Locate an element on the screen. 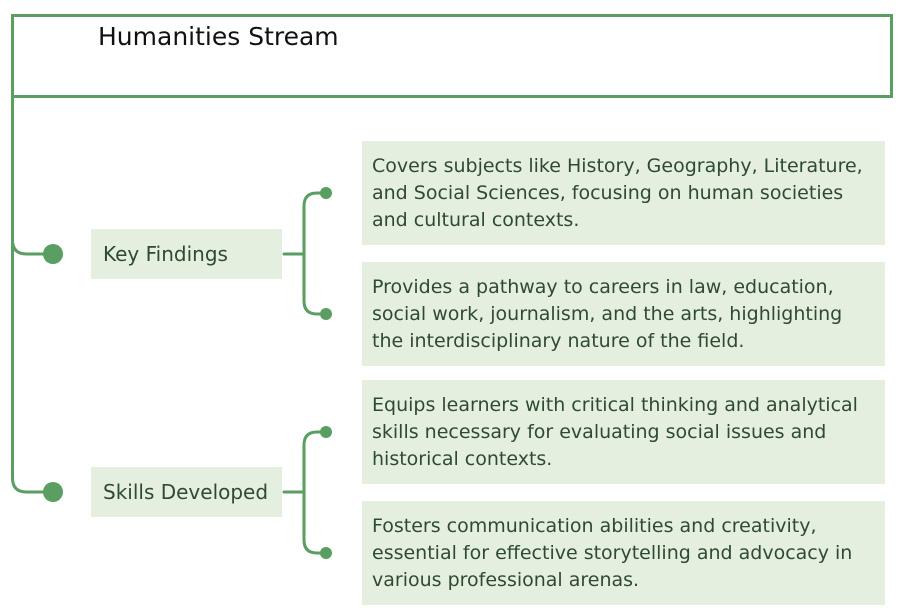 The height and width of the screenshot is (614, 900). bracket-key-findings is located at coordinates (305, 253).